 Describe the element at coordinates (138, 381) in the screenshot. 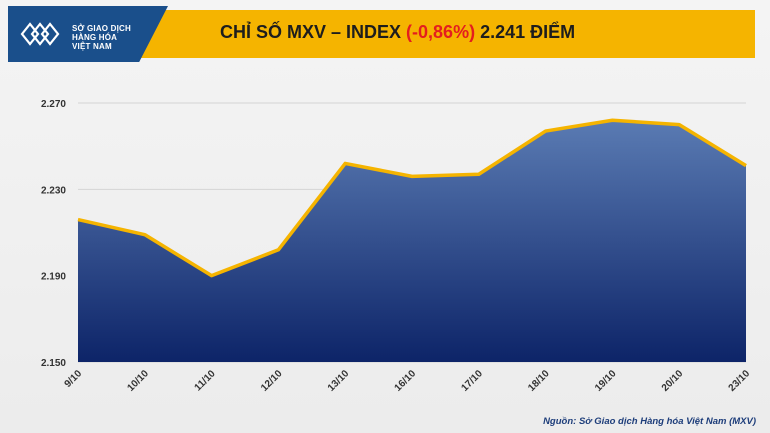

I see `x-tick-label: 10/10` at that location.